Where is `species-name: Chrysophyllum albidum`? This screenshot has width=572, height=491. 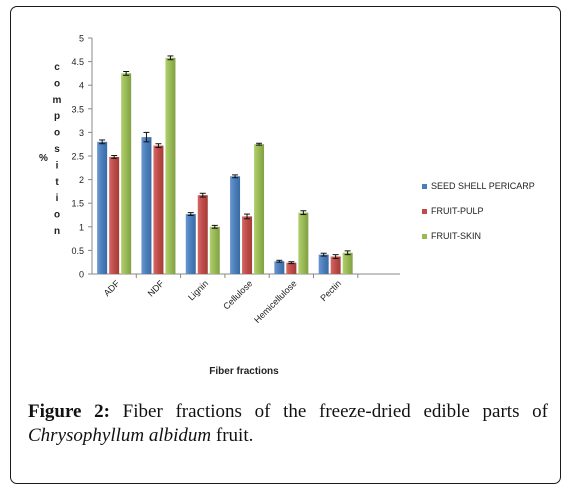 species-name: Chrysophyllum albidum is located at coordinates (120, 435).